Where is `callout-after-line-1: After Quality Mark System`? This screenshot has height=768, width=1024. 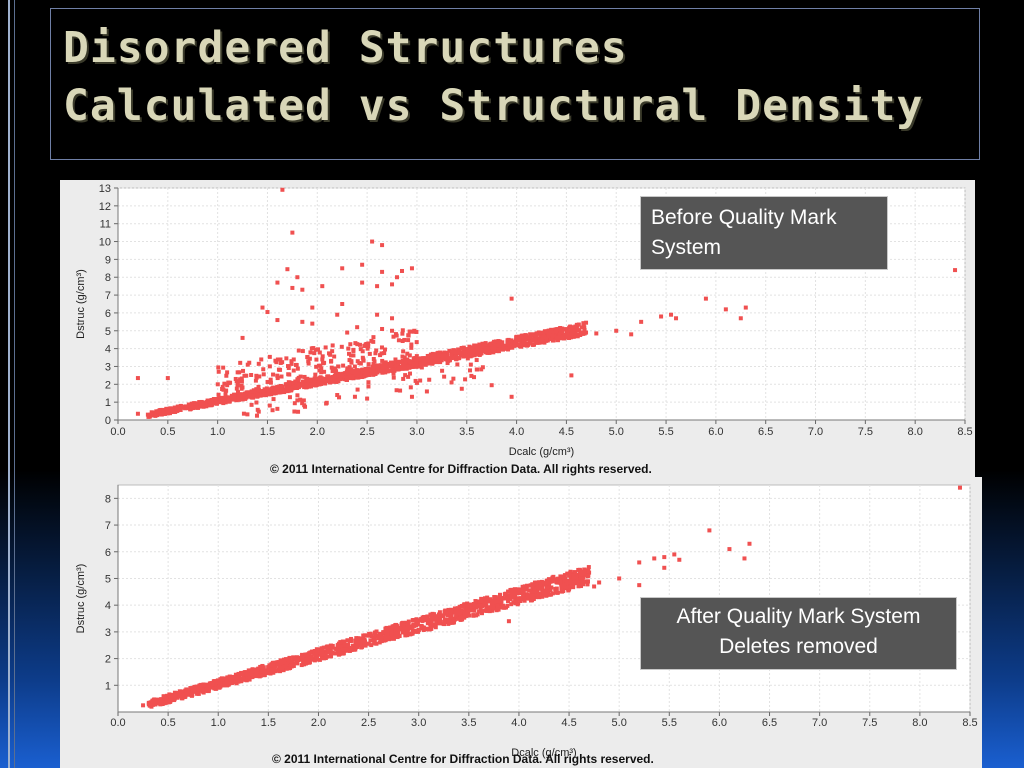 callout-after-line-1: After Quality Mark System is located at coordinates (798, 616).